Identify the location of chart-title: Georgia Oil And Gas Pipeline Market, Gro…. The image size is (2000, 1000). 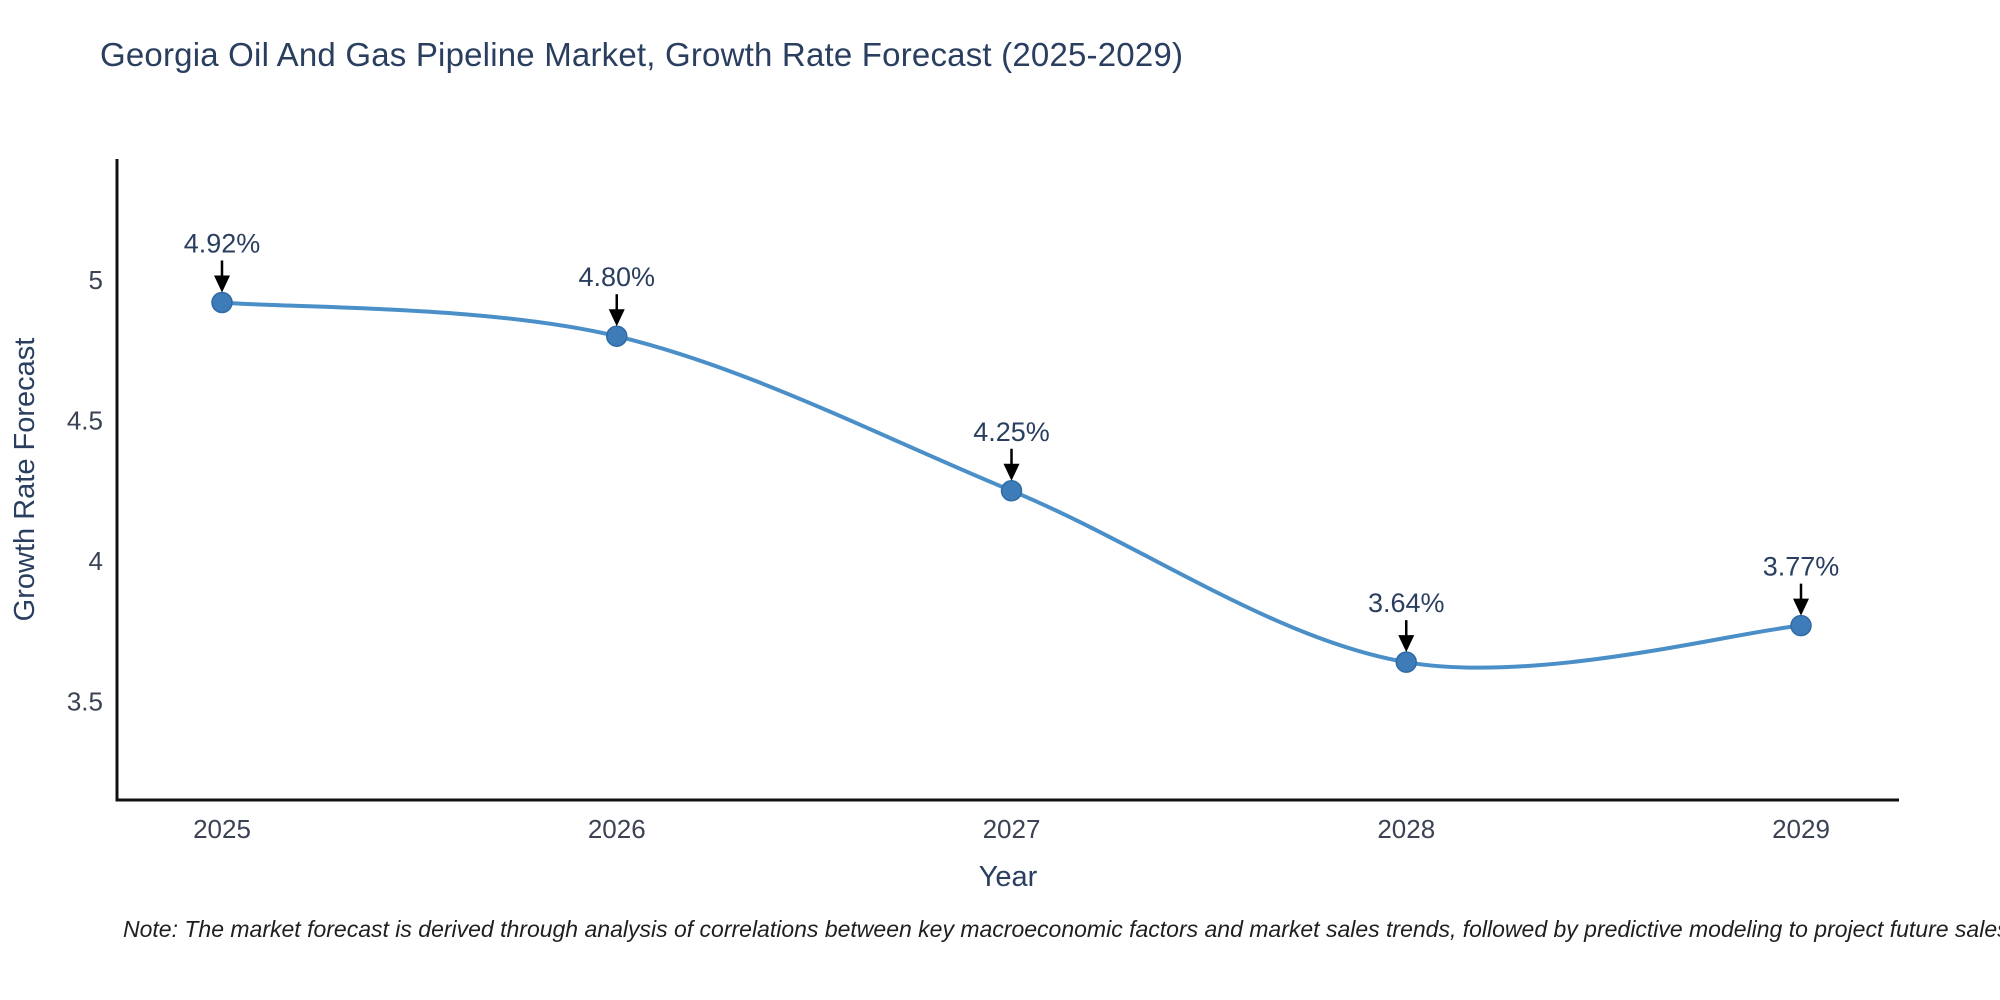
(642, 54).